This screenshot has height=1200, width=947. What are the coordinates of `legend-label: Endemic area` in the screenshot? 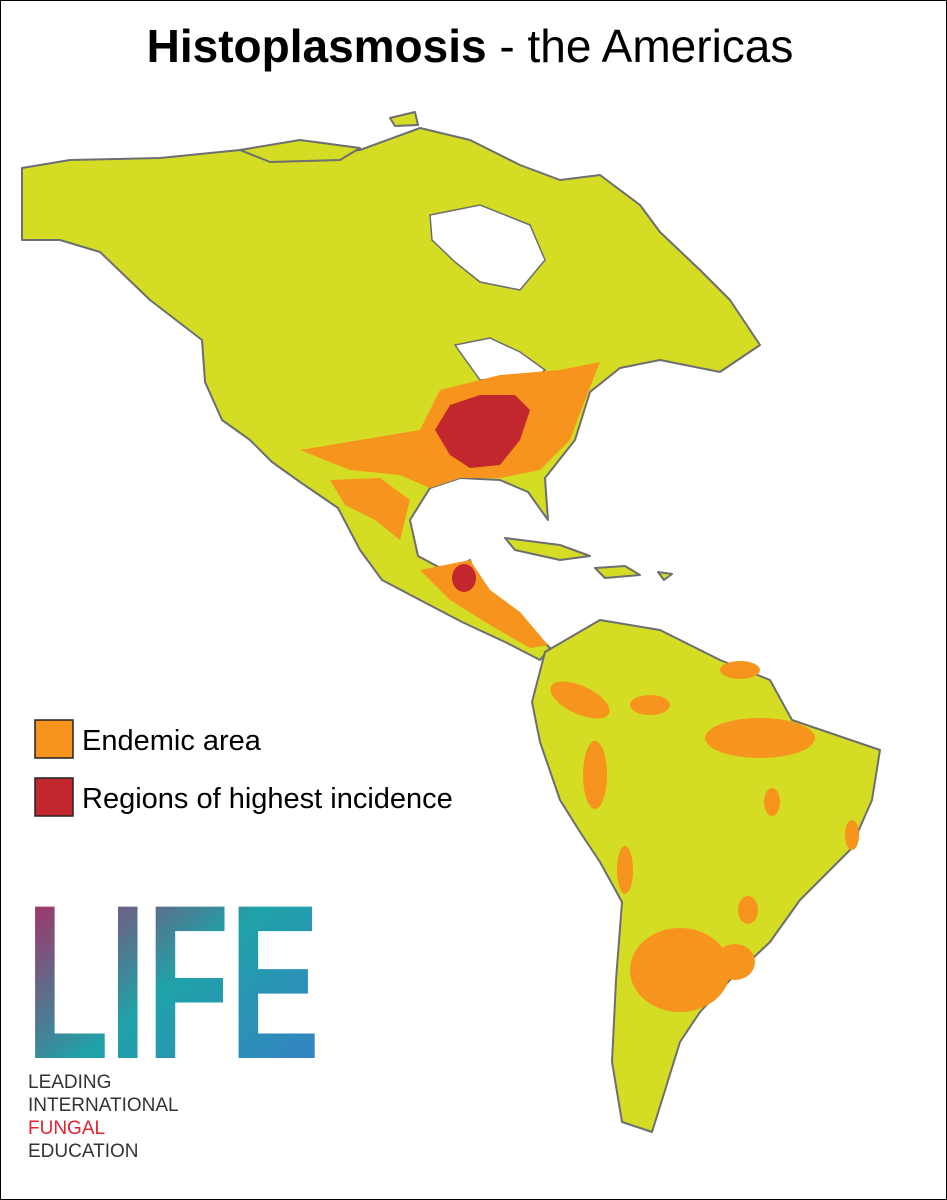 It's located at (172, 741).